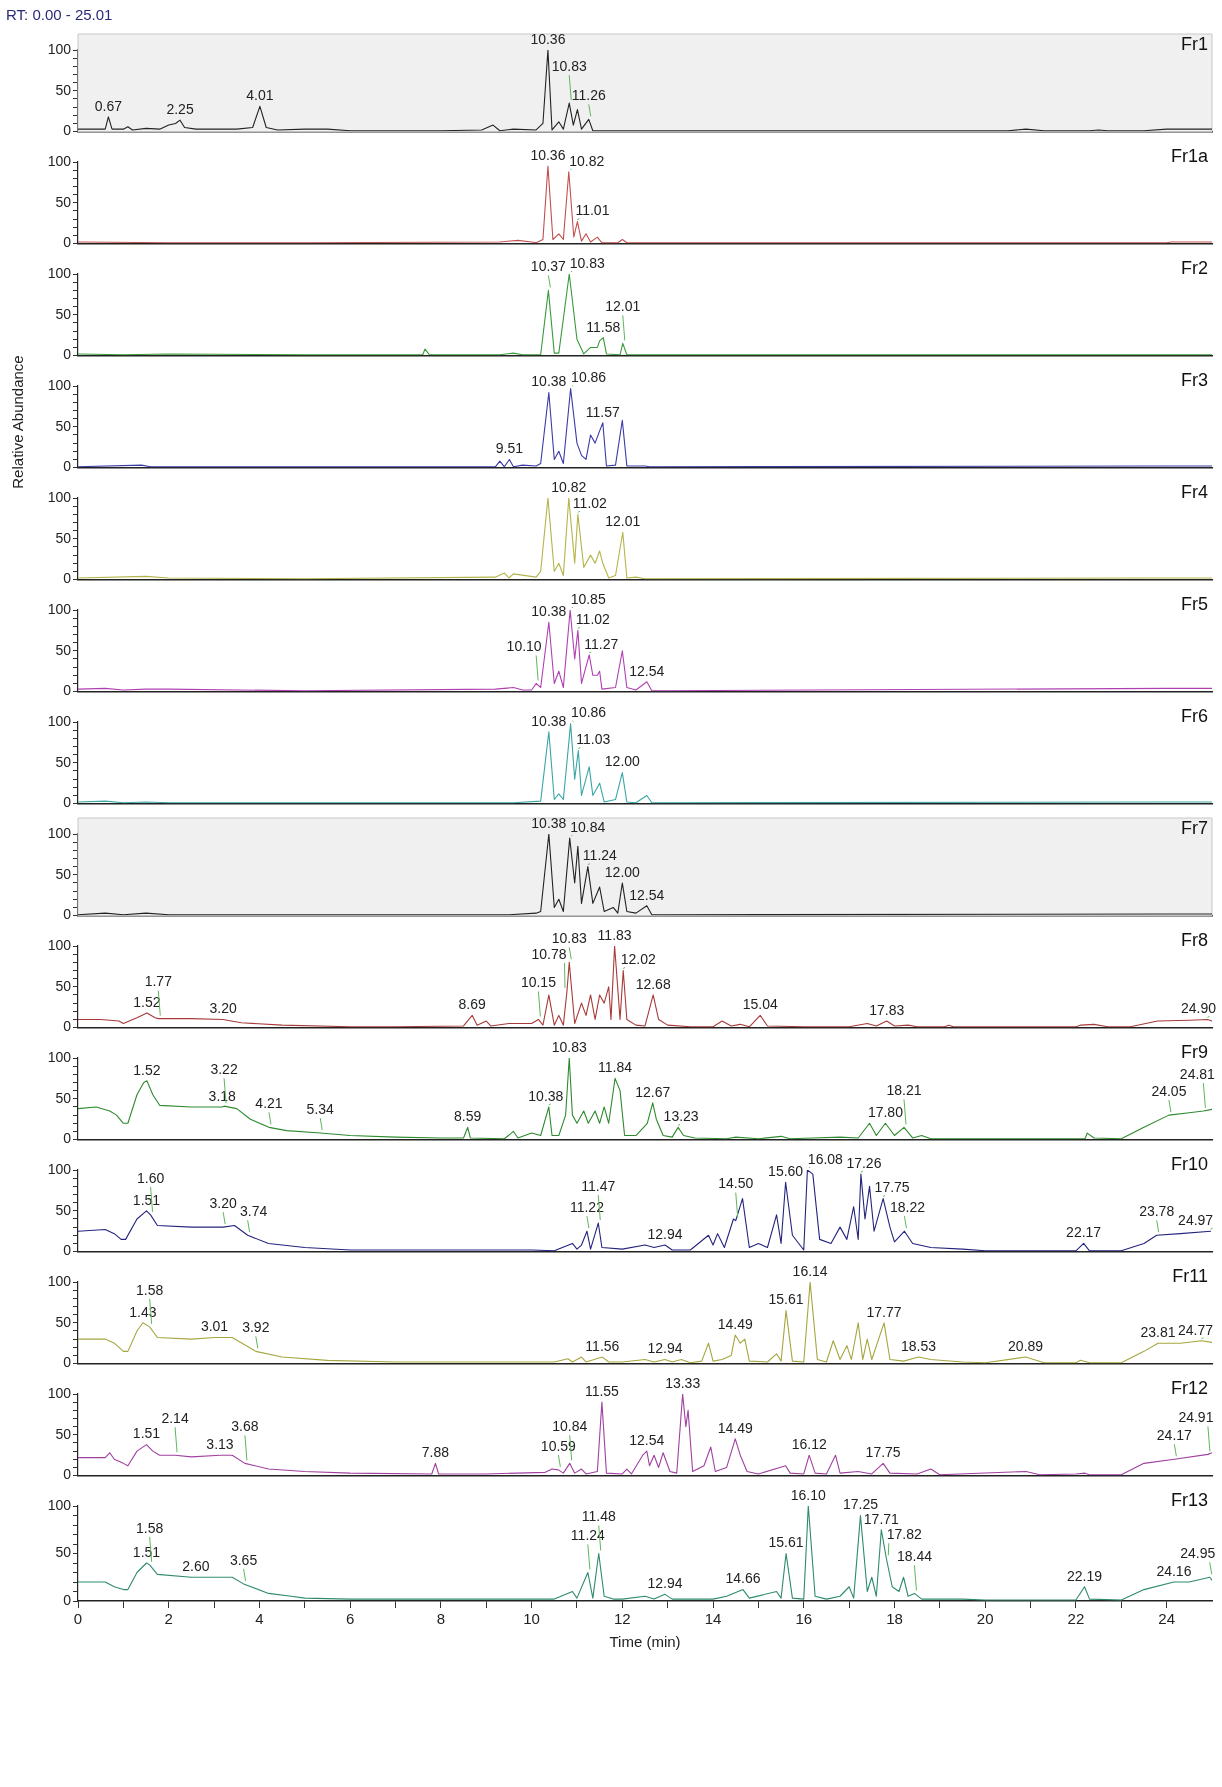 The width and height of the screenshot is (1222, 1787). What do you see at coordinates (1194, 716) in the screenshot?
I see `chart-title: Fr6` at bounding box center [1194, 716].